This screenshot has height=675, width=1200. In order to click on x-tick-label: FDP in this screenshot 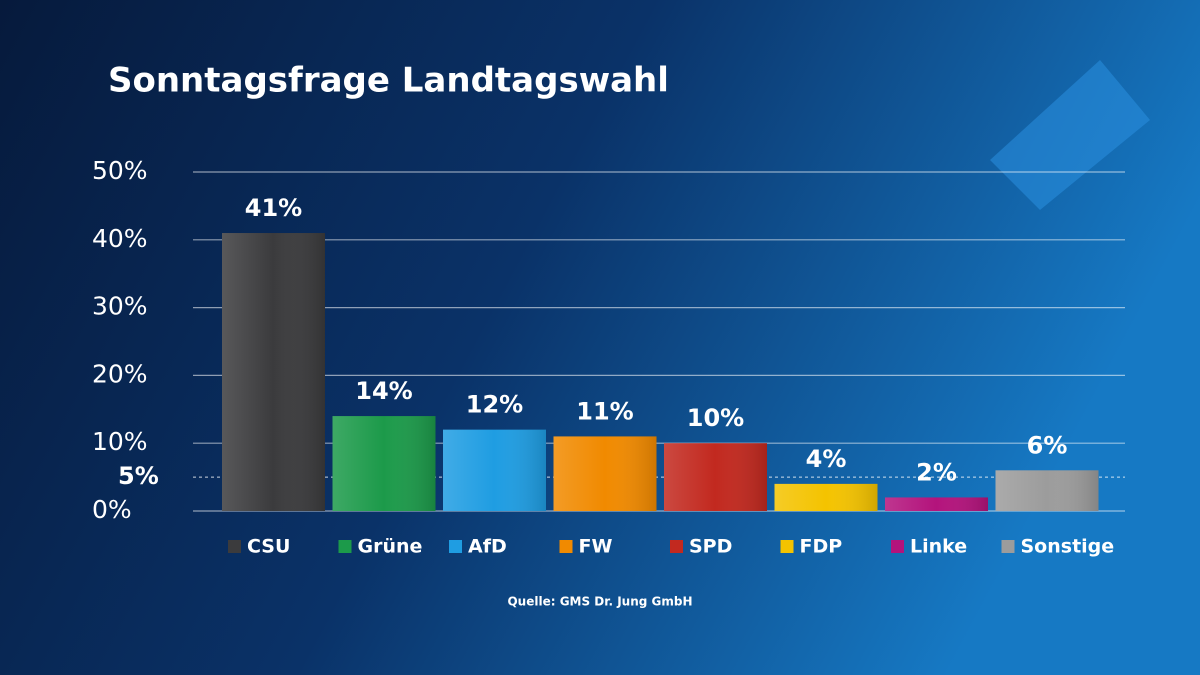, I will do `click(821, 547)`.